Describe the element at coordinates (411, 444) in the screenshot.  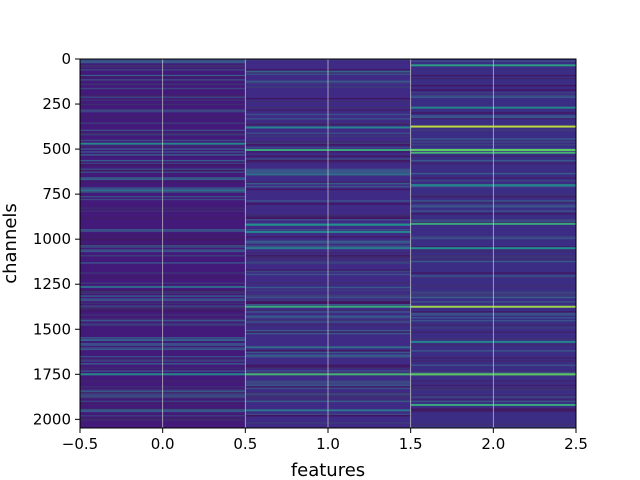
I see `x-tick-label: 1.5` at that location.